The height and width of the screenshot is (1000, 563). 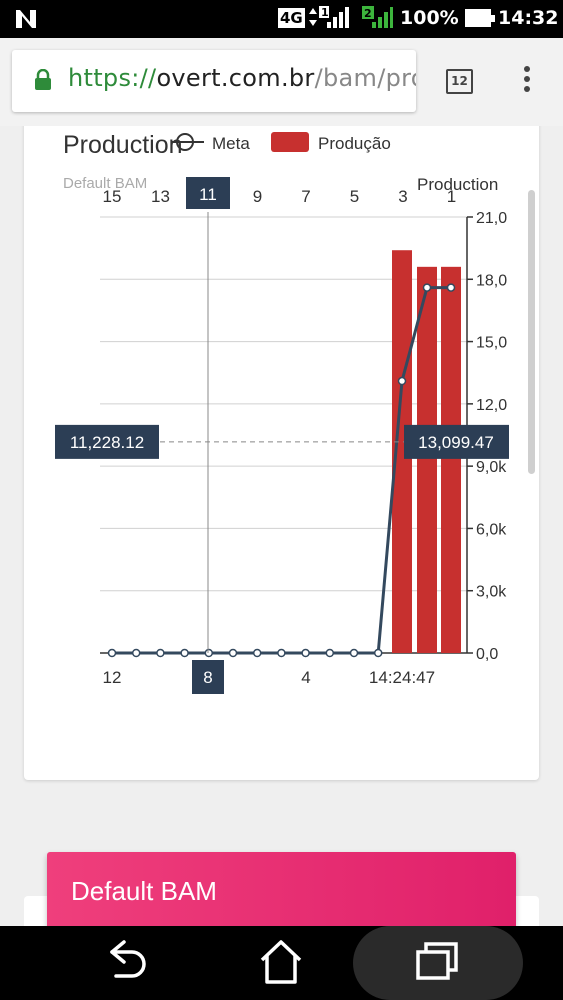 I want to click on crosshair-top-label: 11, so click(x=208, y=194).